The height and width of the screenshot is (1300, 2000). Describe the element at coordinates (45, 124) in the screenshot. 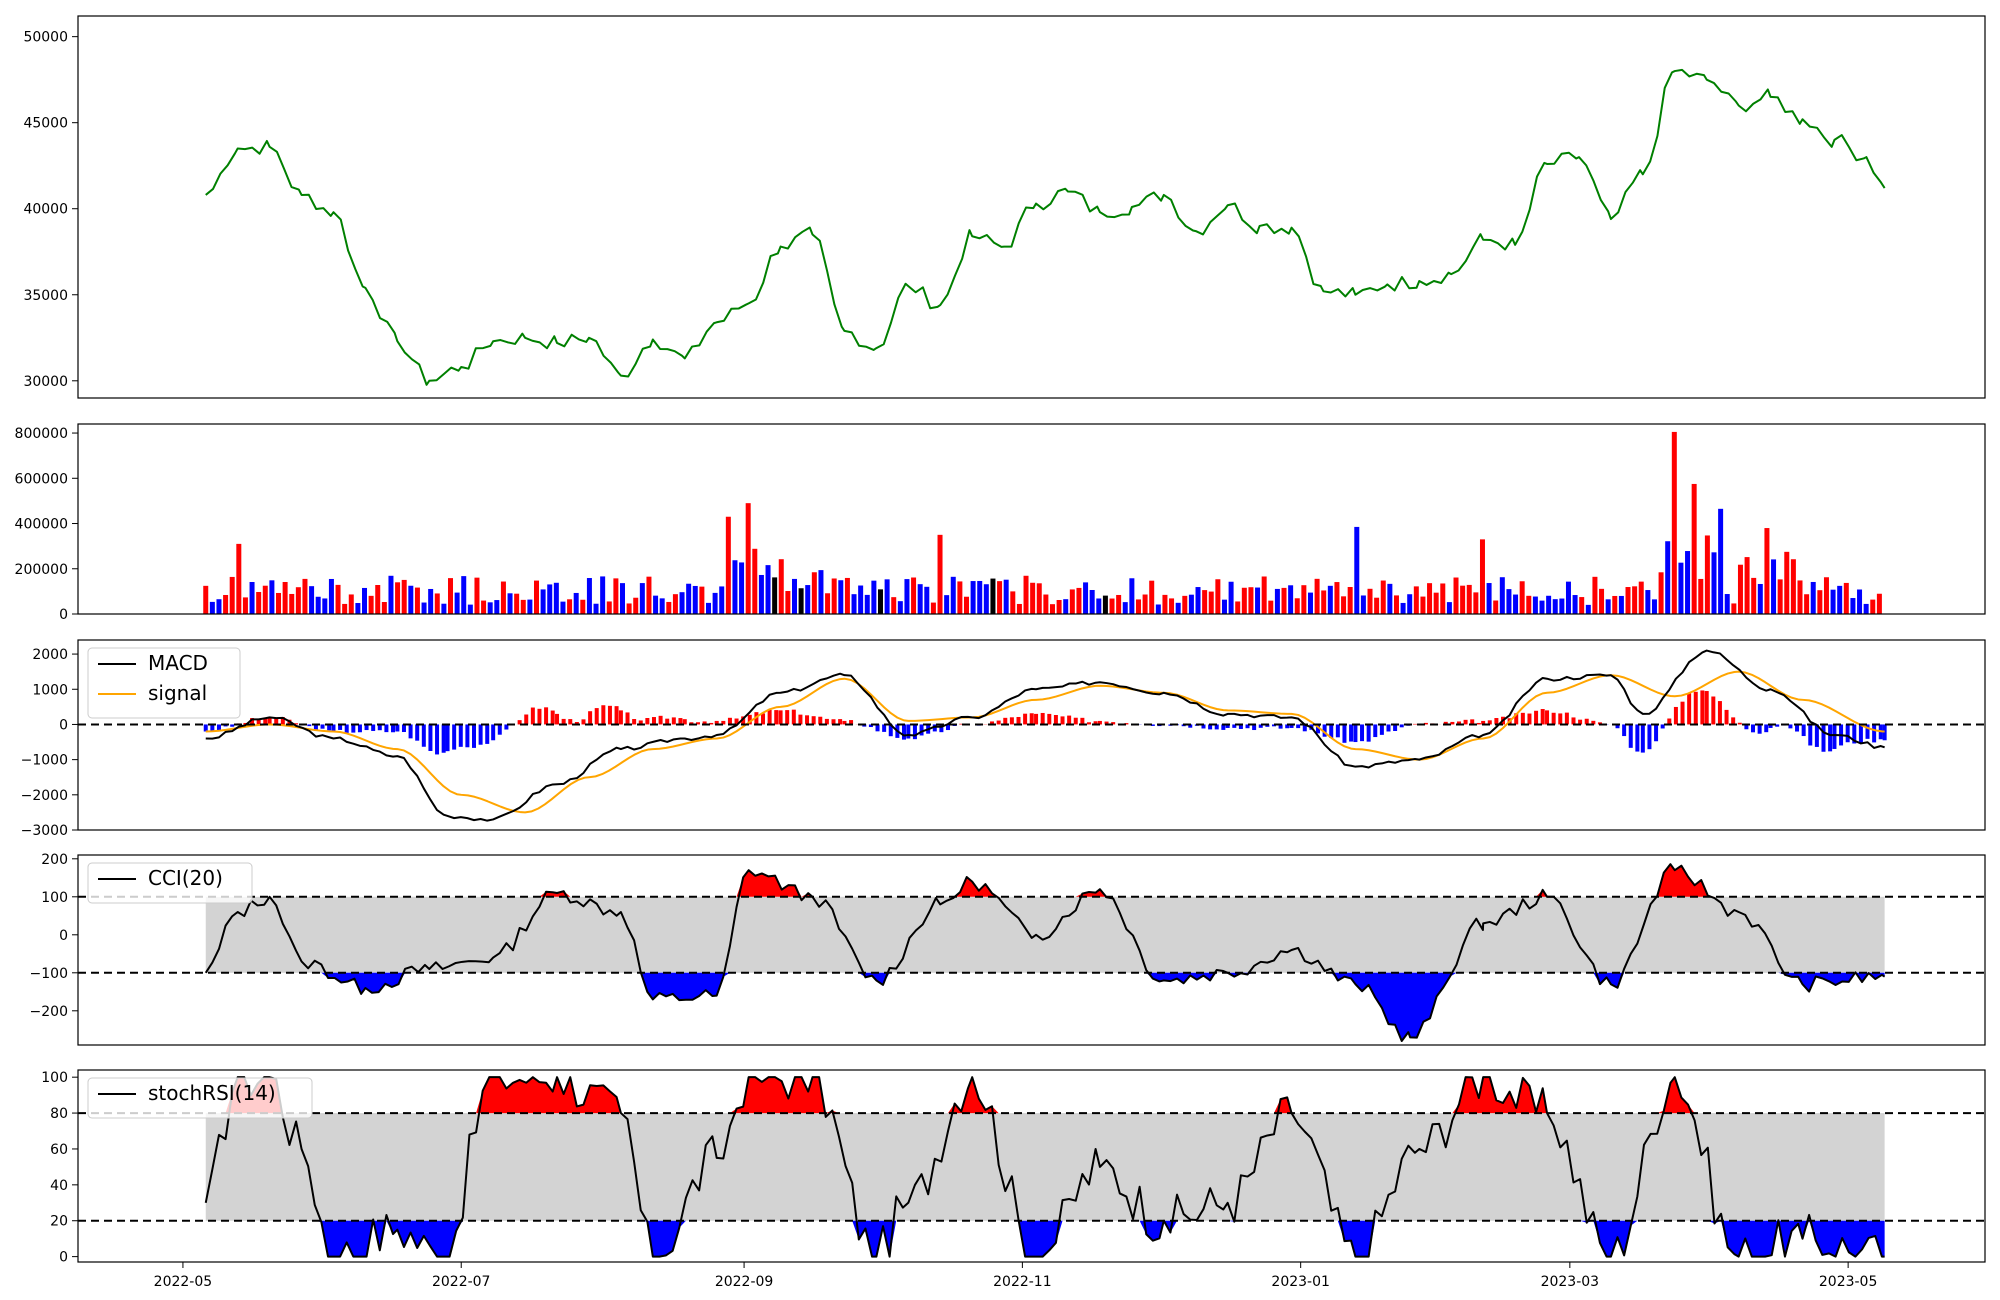

I see `price-ytick-label: 45000` at that location.